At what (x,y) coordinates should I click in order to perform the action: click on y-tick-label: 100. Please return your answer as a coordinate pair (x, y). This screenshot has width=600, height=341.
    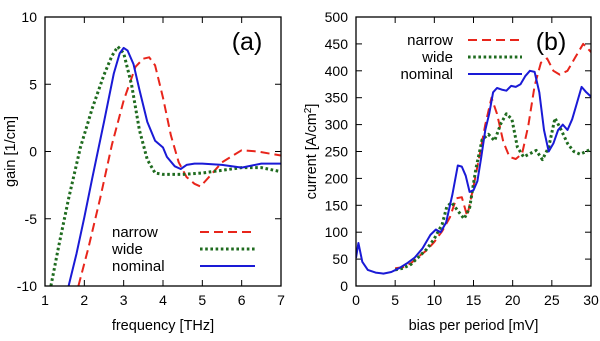
    Looking at the image, I should click on (337, 232).